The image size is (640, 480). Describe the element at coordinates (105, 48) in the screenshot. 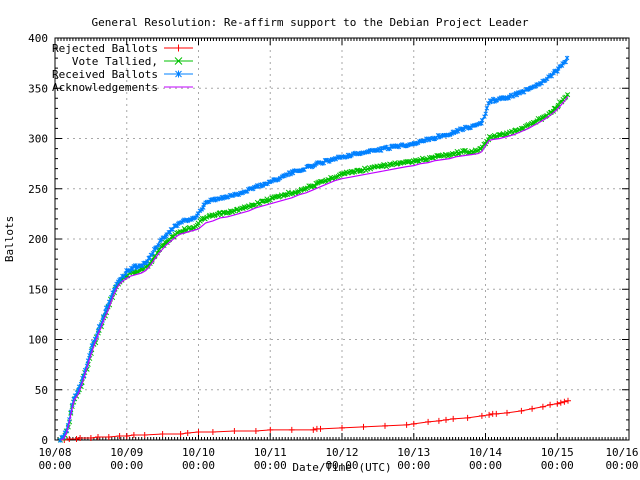

I see `legend-label: Rejected Ballots` at that location.